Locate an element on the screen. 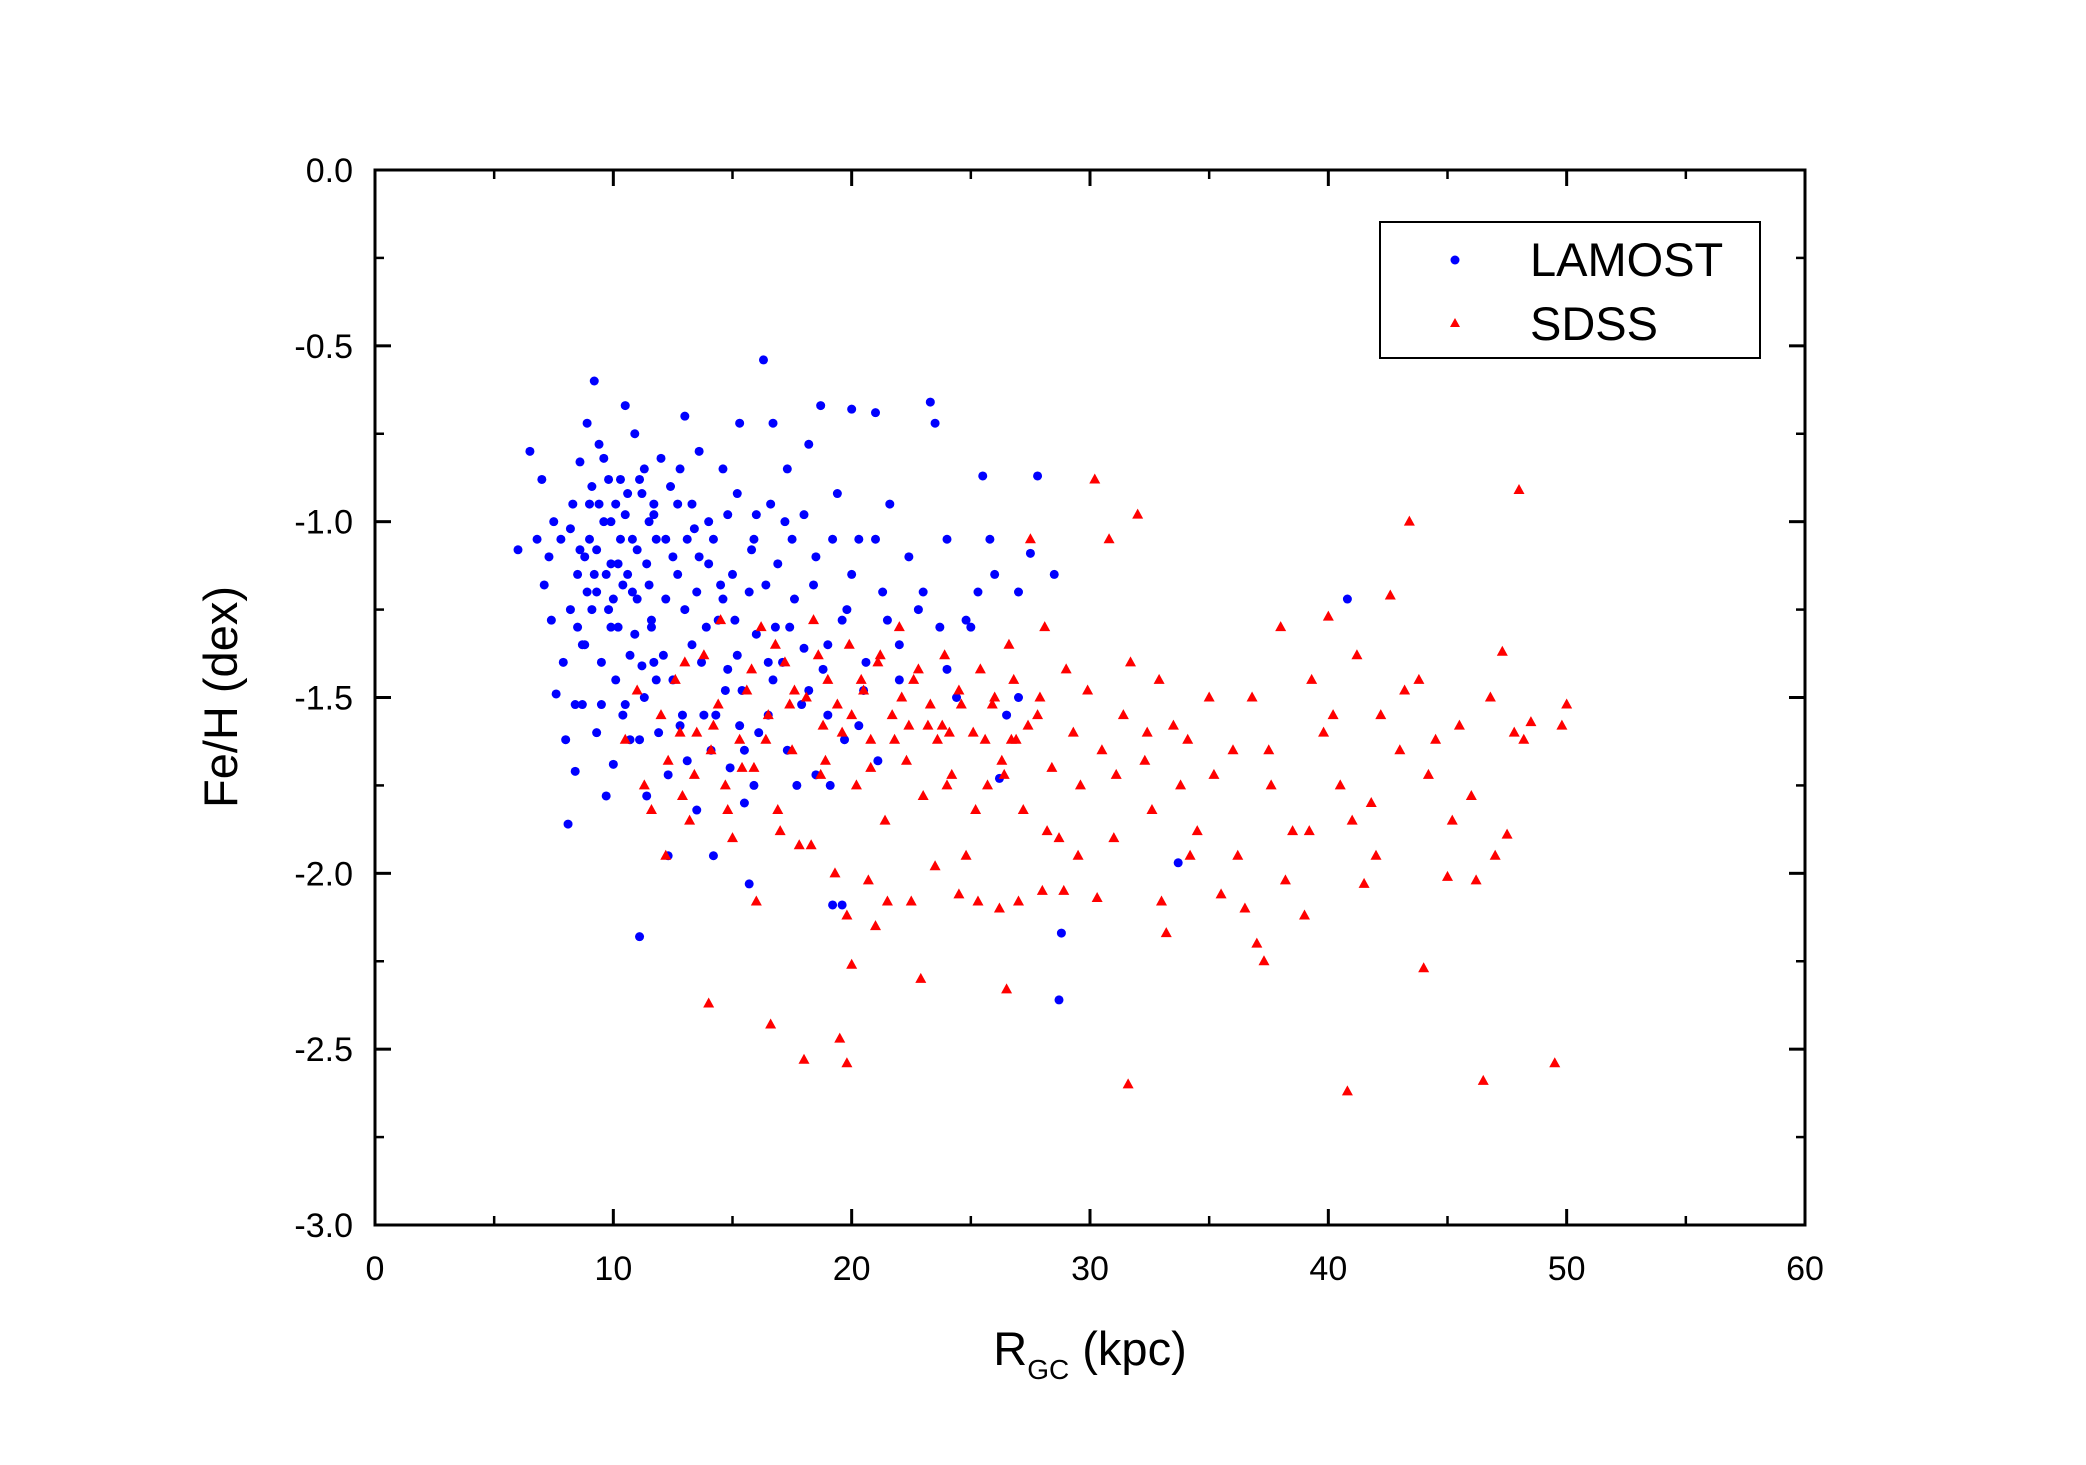 This screenshot has width=2086, height=1465. x-tick-label: 0 is located at coordinates (375, 1269).